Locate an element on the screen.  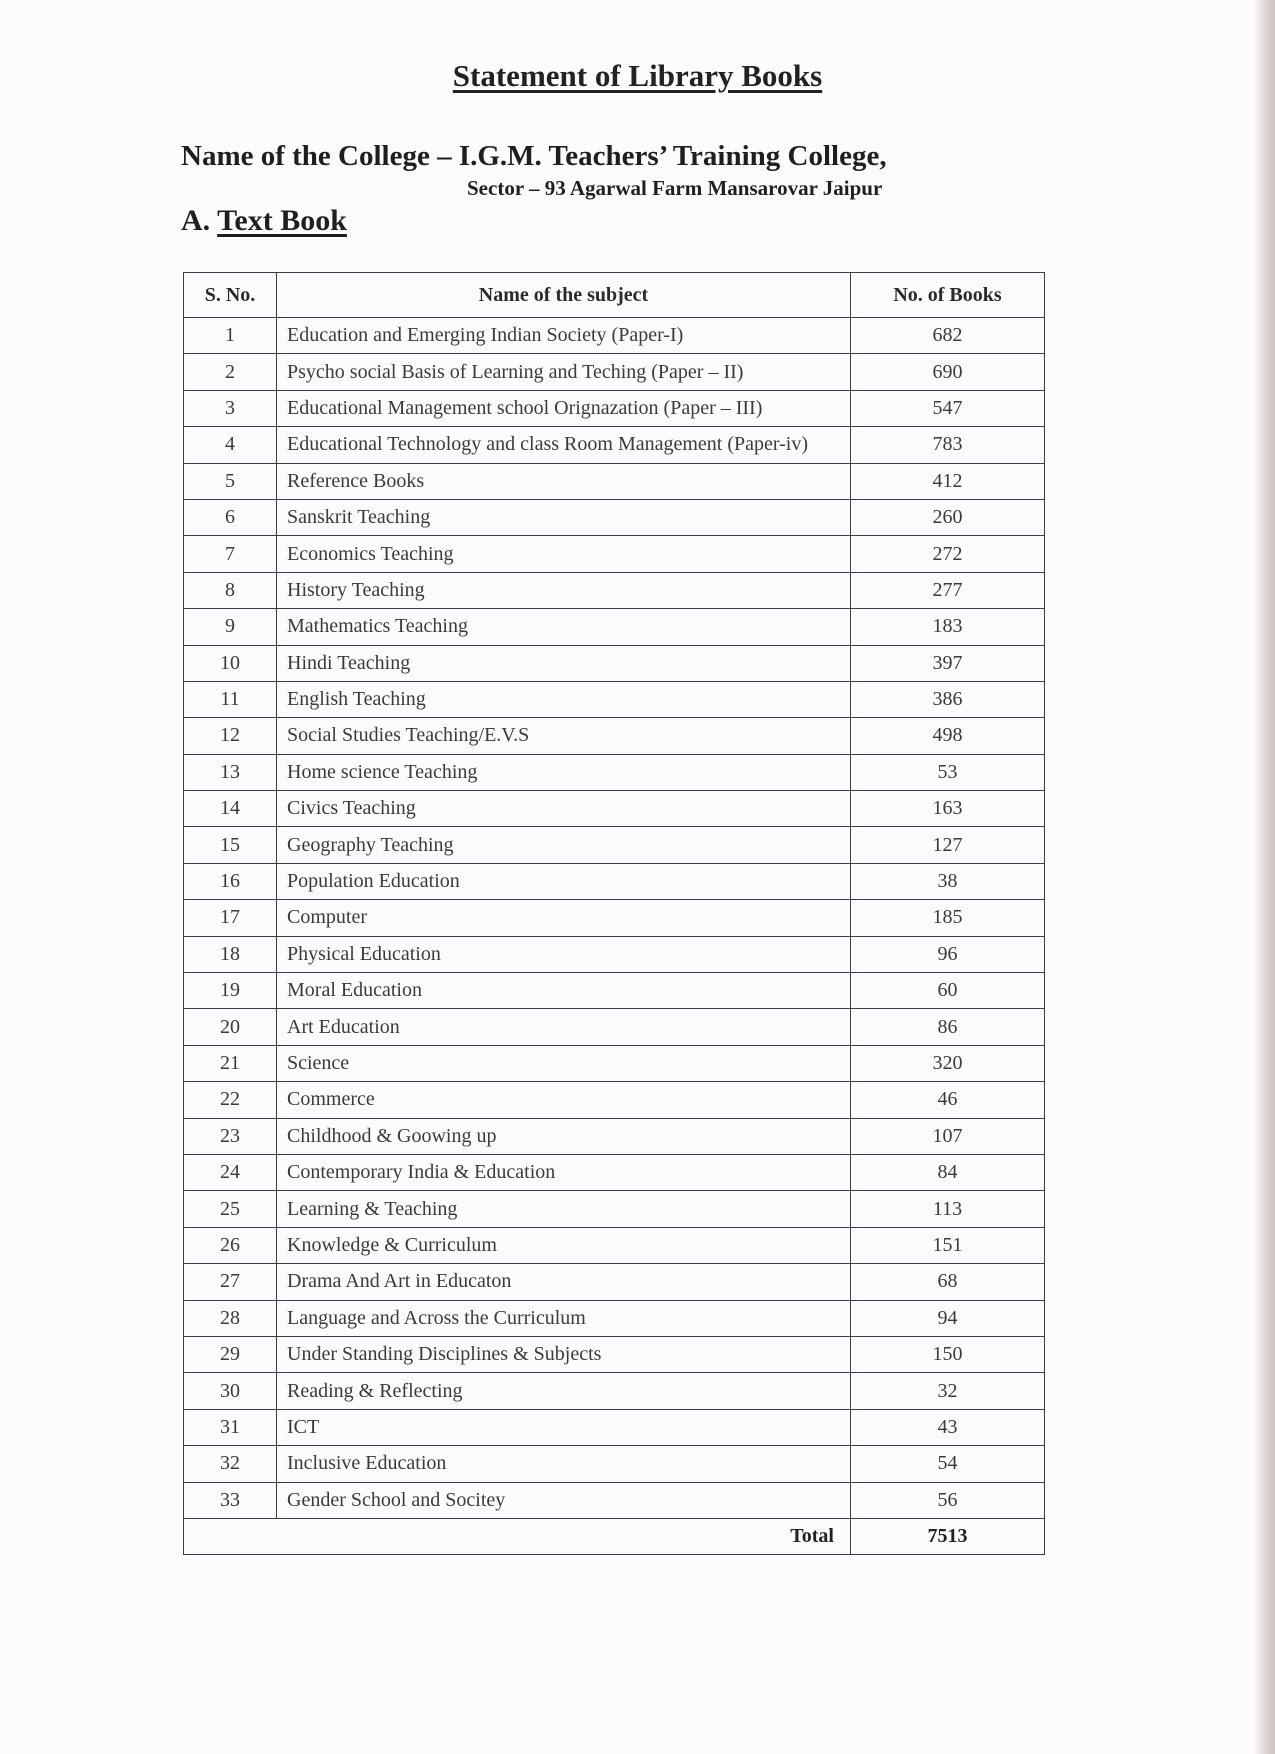
cell-sno: 25 is located at coordinates (230, 1209).